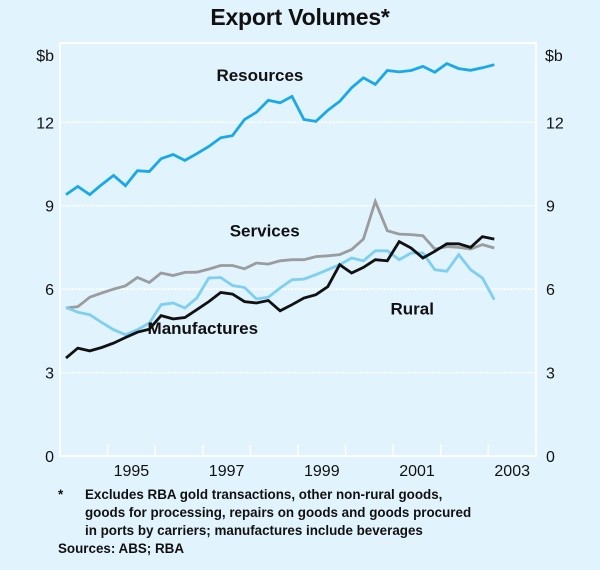  What do you see at coordinates (265, 231) in the screenshot?
I see `series-label-services: Services` at bounding box center [265, 231].